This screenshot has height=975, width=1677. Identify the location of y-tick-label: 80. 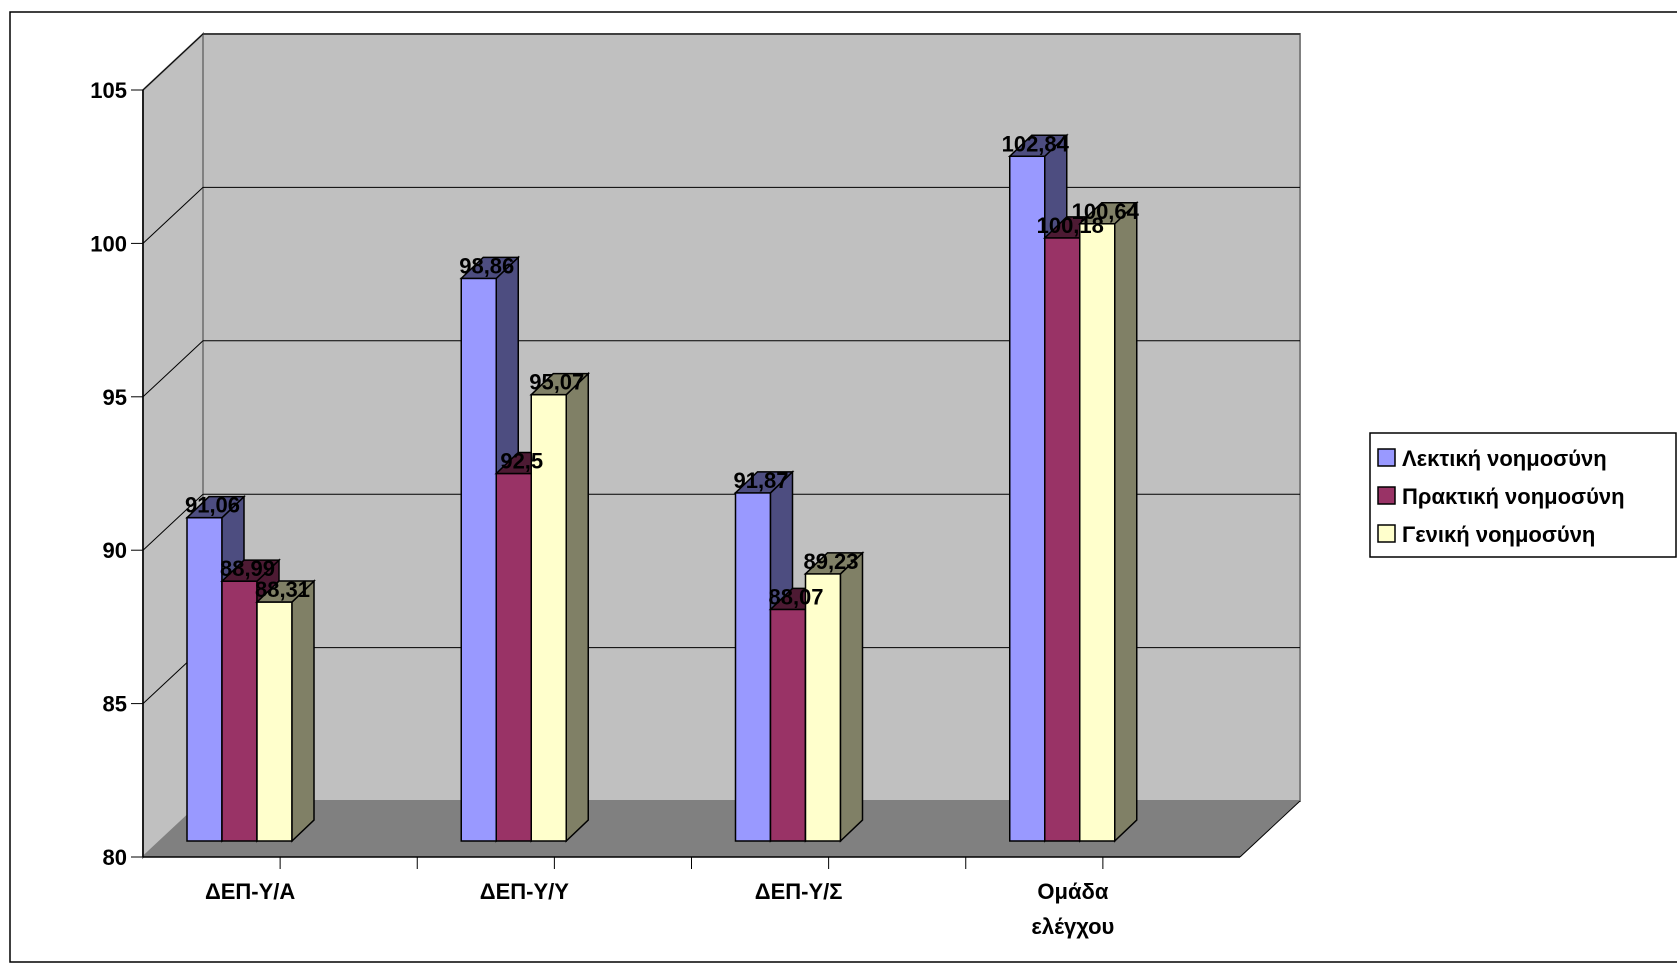
(115, 857).